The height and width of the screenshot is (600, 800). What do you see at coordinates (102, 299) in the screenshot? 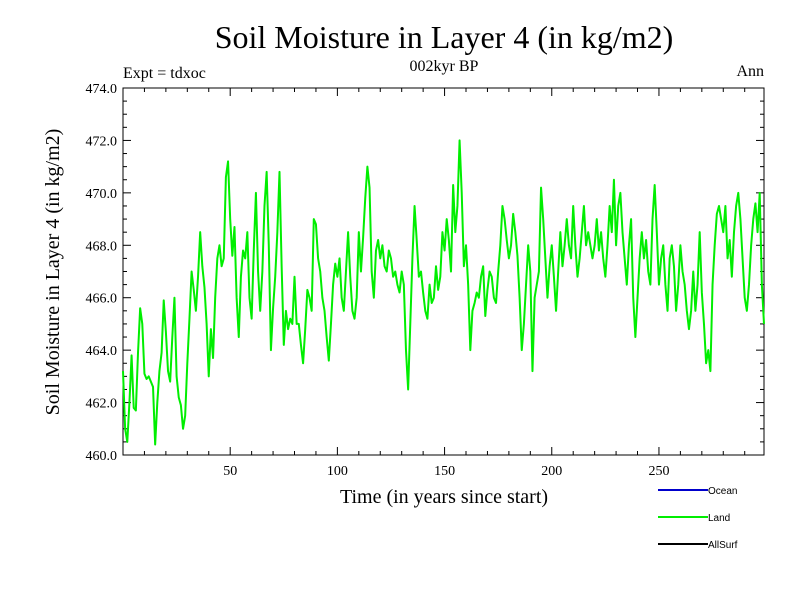
I see `y-tick-label: 466.0` at bounding box center [102, 299].